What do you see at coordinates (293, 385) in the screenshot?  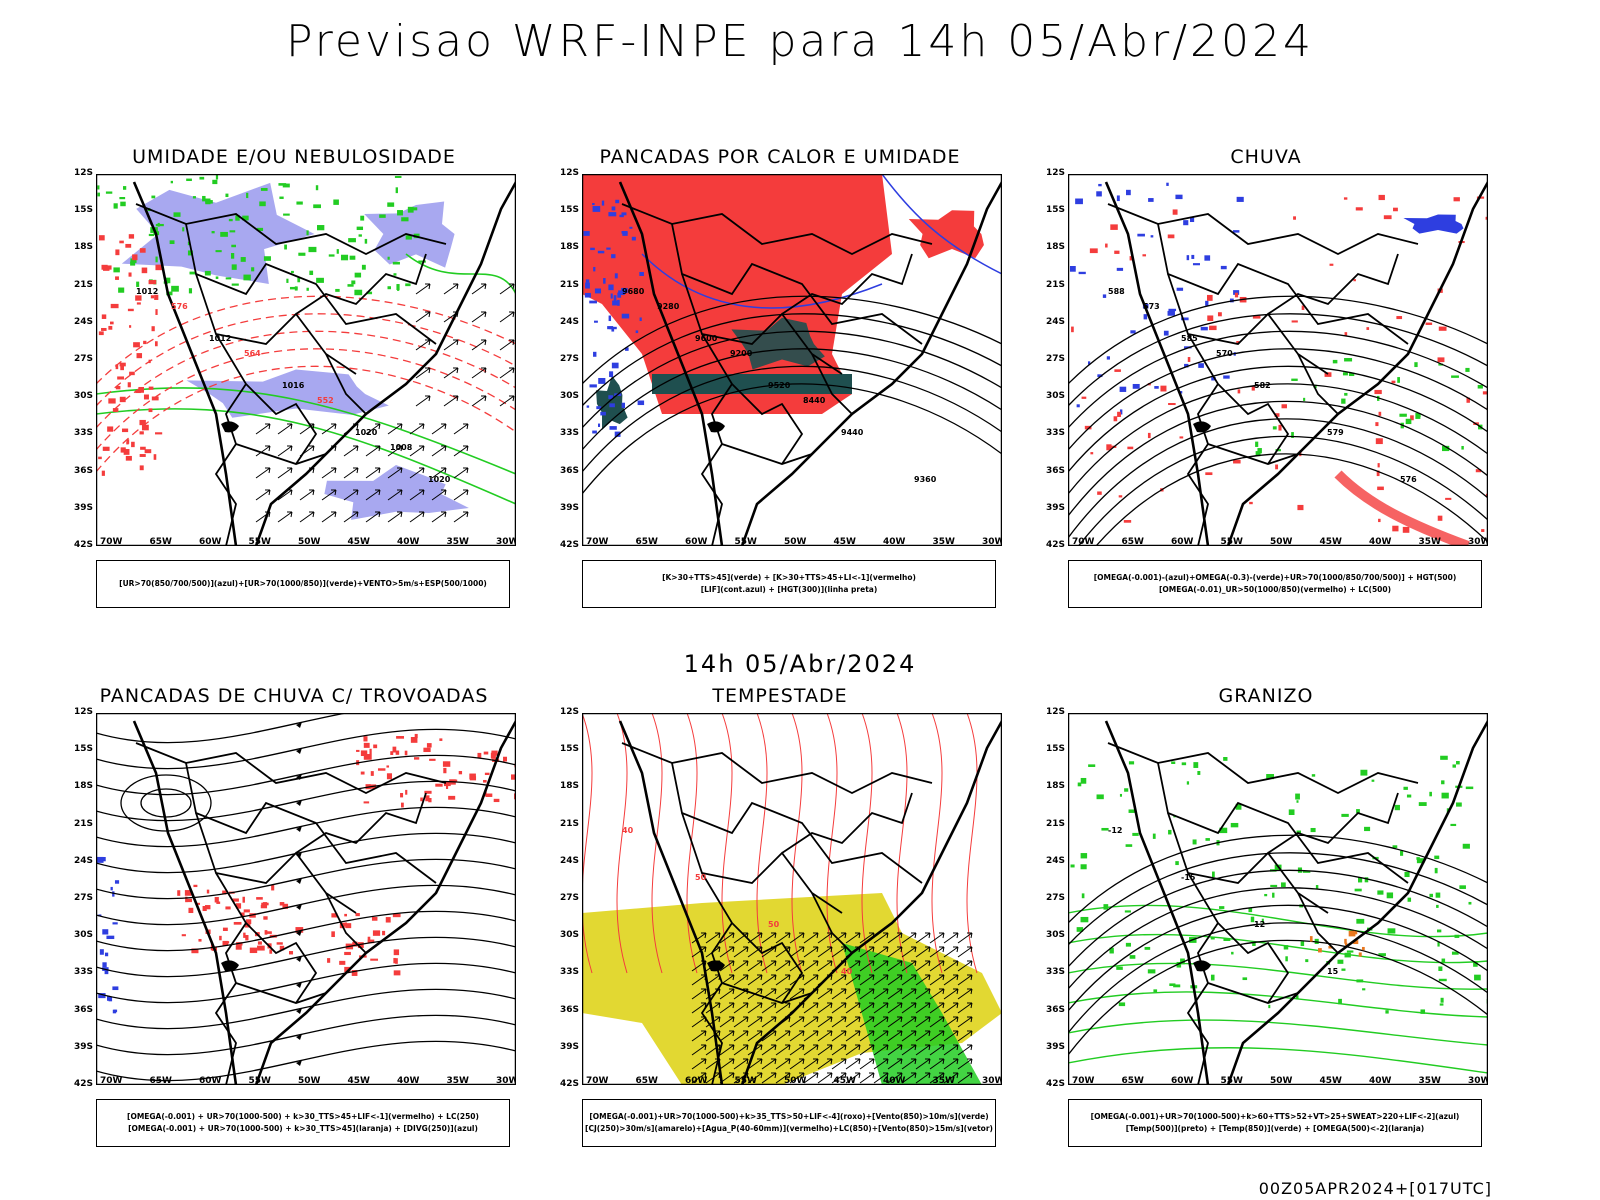 I see `contour-label: 1016` at bounding box center [293, 385].